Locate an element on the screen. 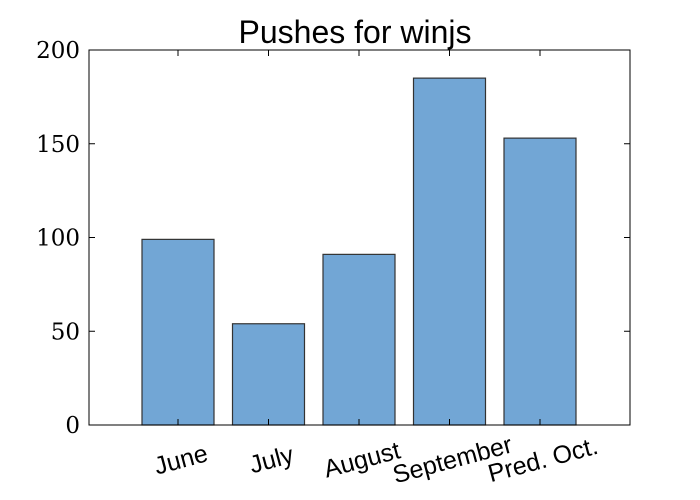 The height and width of the screenshot is (500, 700). ytick-label: 50 is located at coordinates (65, 332).